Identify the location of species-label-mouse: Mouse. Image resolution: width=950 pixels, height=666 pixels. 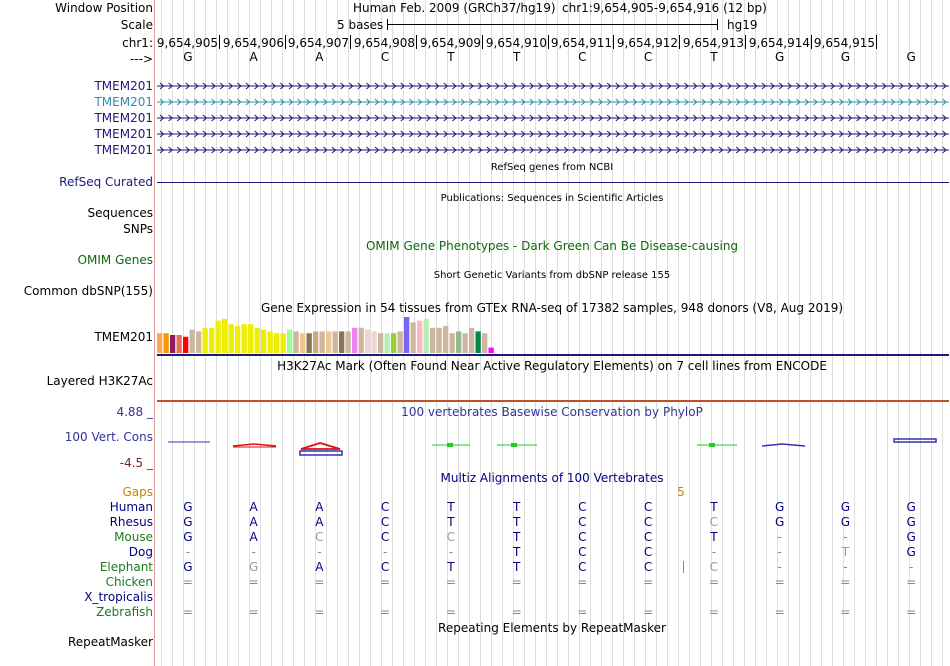
(133, 537).